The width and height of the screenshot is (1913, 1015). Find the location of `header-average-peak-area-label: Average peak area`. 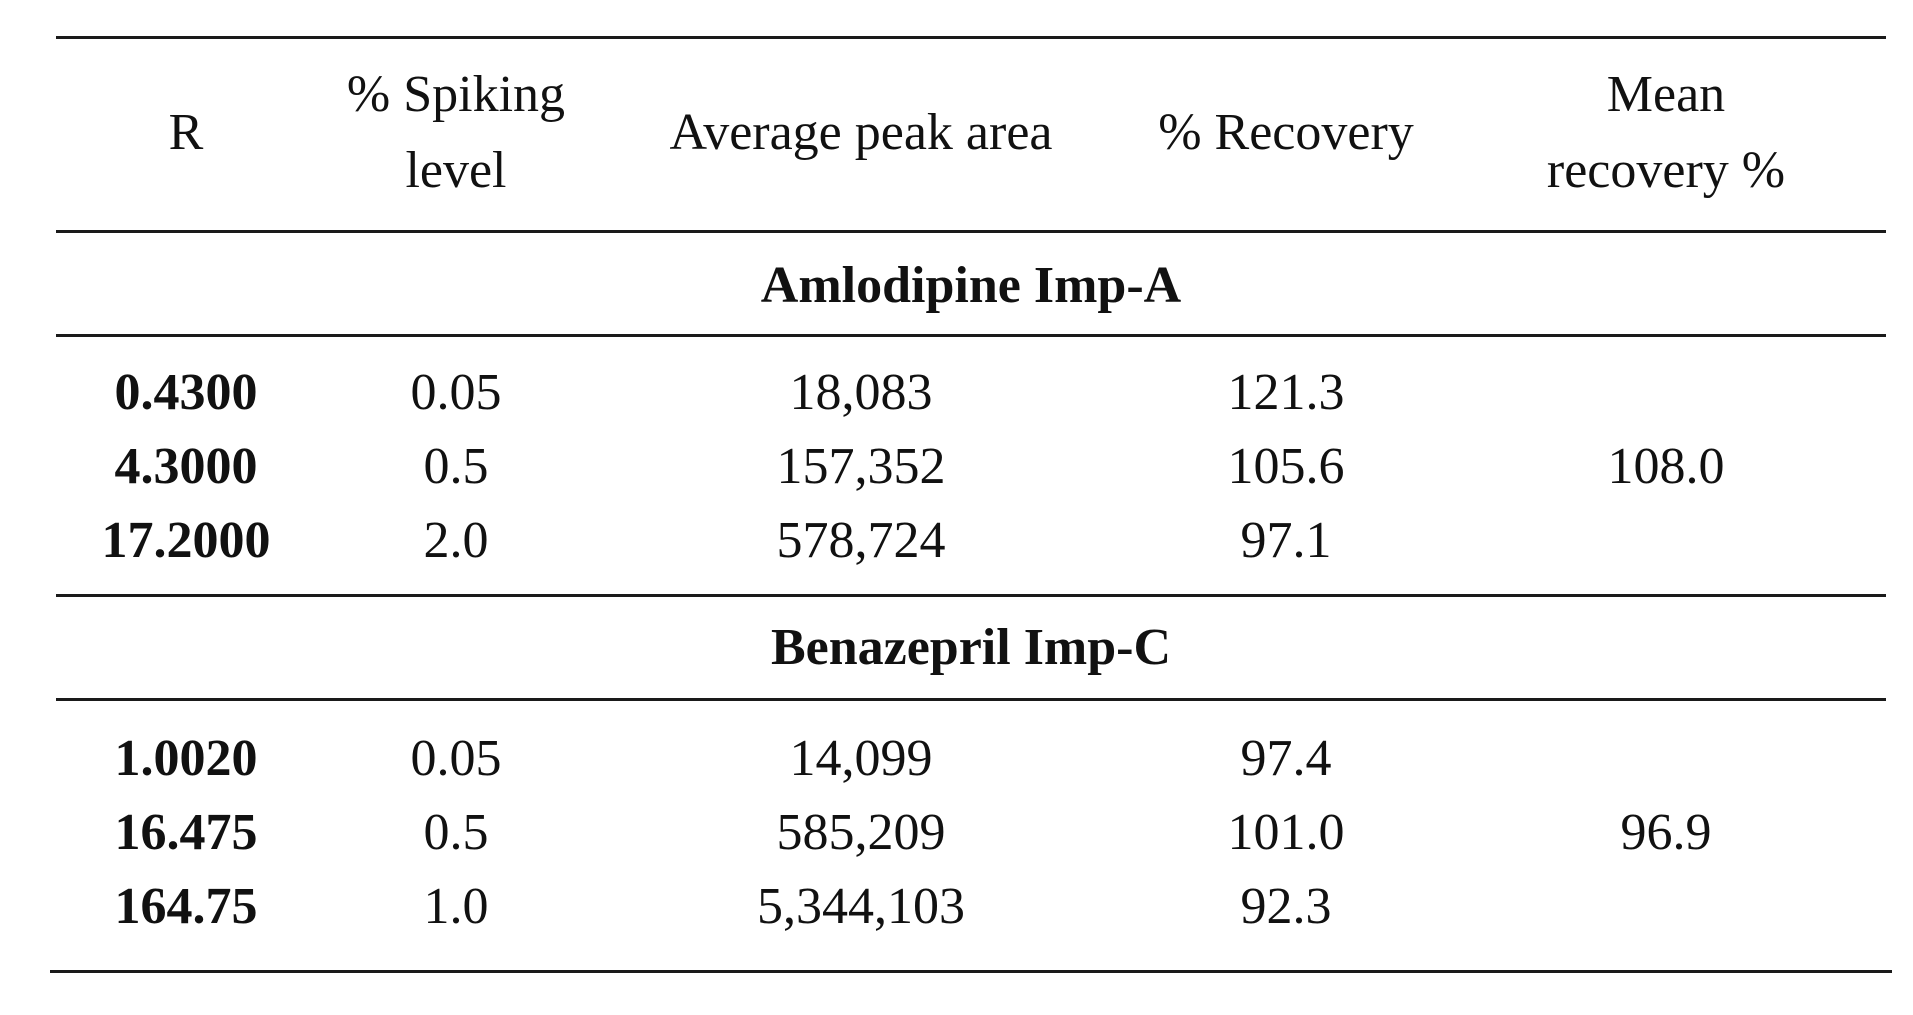

header-average-peak-area-label: Average peak area is located at coordinates (861, 132).